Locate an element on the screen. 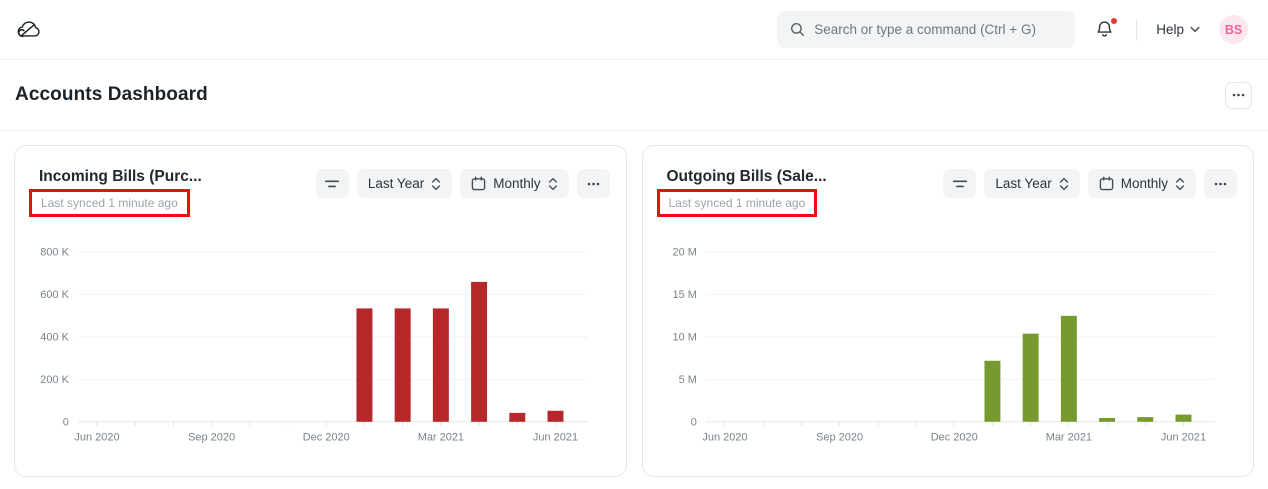 The image size is (1268, 489). chevron-down-icon is located at coordinates (1195, 29).